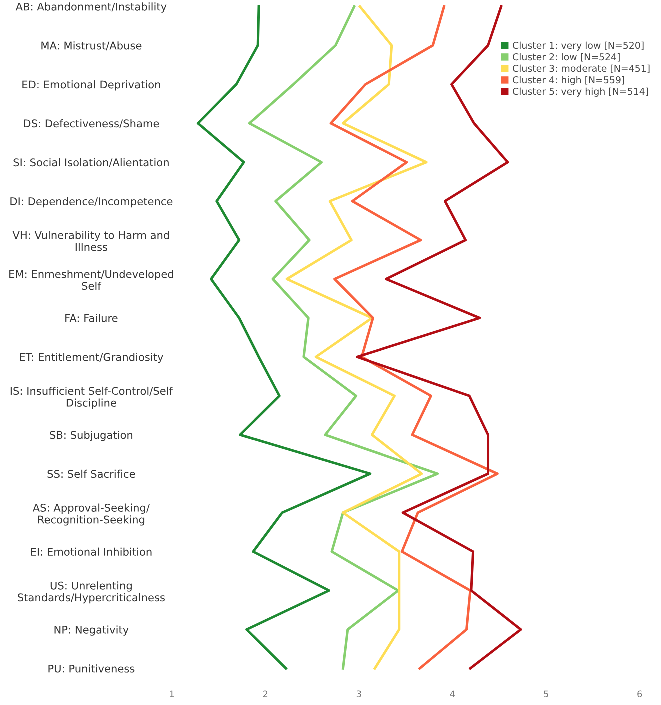  Describe the element at coordinates (91, 593) in the screenshot. I see `y-tick-label: US: Unrelenting Standards/Hypercriticalness` at that location.